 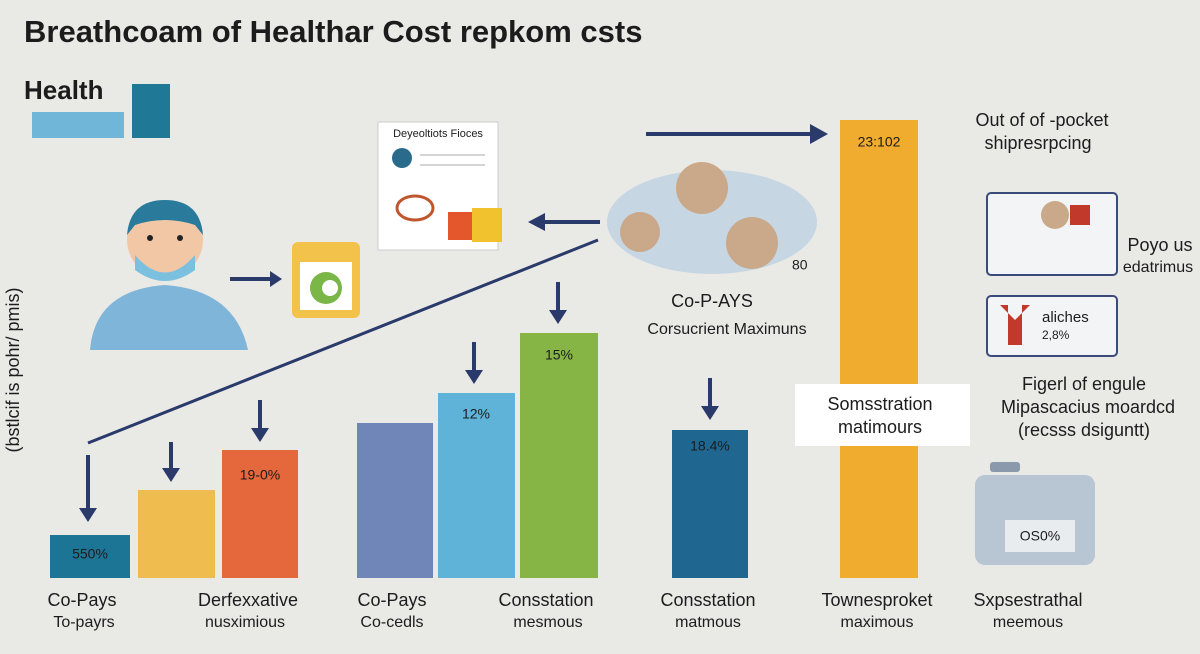 What do you see at coordinates (712, 301) in the screenshot?
I see `callout: Co-P-AYS` at bounding box center [712, 301].